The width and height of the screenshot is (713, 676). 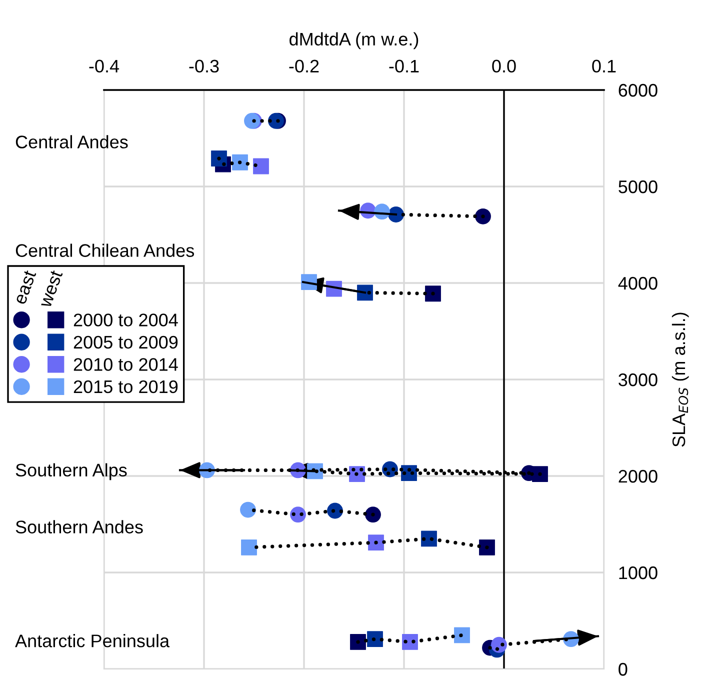 I want to click on x-tick-label: -0.2, so click(x=304, y=66).